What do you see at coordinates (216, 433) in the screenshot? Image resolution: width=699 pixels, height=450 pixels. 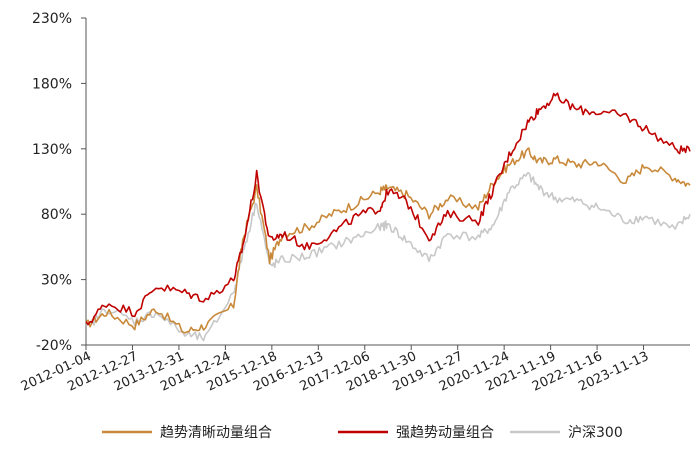 I see `legend-label-0: 趋势清晰动量组合` at bounding box center [216, 433].